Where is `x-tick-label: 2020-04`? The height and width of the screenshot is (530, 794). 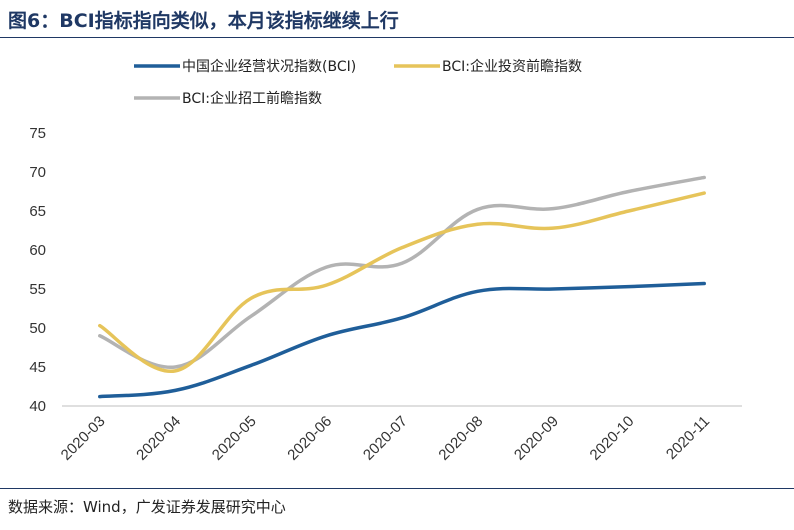 x-tick-label: 2020-04 is located at coordinates (158, 438).